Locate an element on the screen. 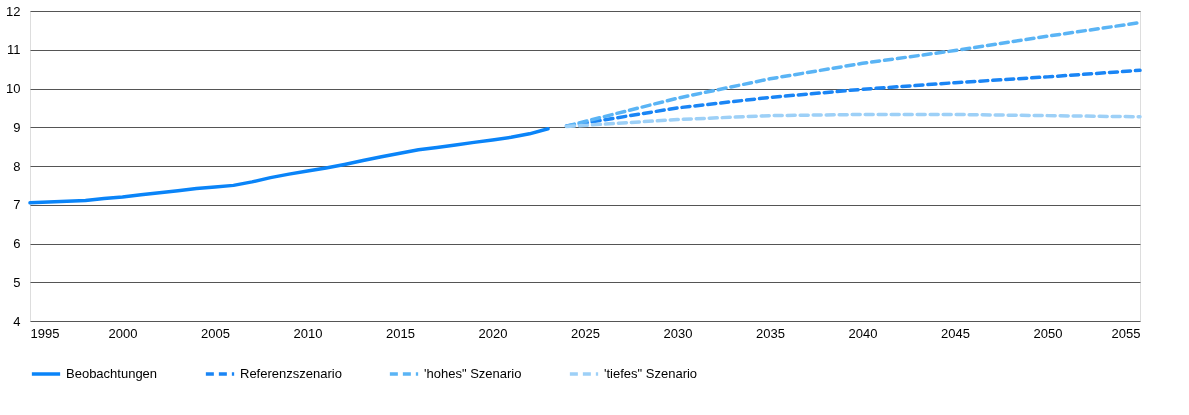 The width and height of the screenshot is (1189, 415). legend-label: Referenzszenario is located at coordinates (291, 373).